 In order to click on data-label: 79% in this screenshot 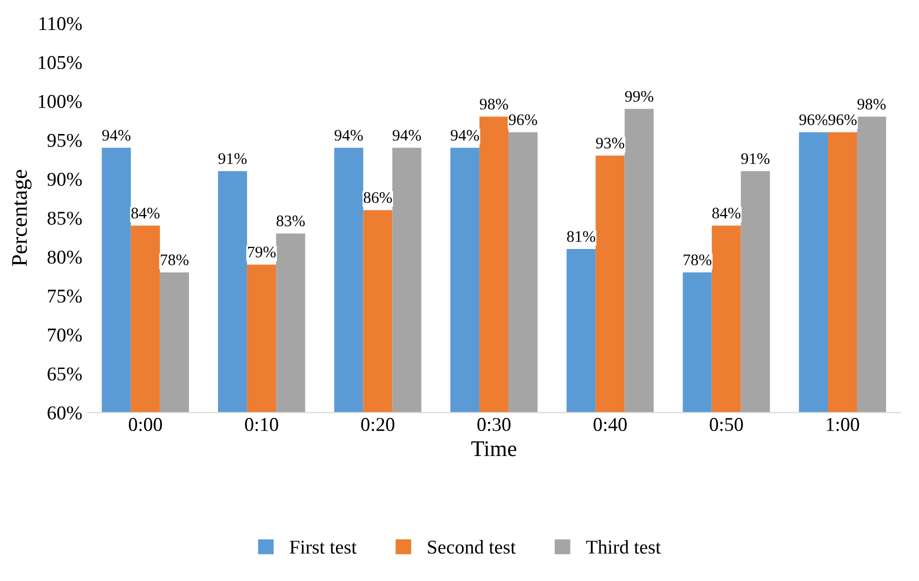, I will do `click(262, 252)`.